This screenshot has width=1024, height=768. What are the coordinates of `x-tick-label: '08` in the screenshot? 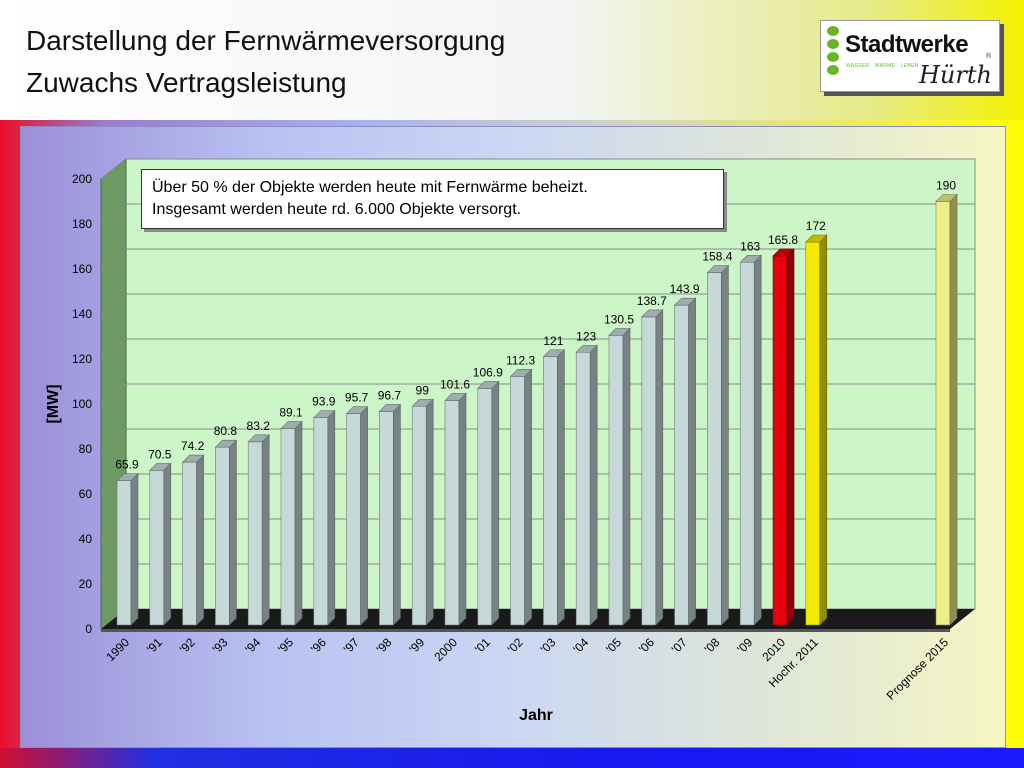 It's located at (712, 645).